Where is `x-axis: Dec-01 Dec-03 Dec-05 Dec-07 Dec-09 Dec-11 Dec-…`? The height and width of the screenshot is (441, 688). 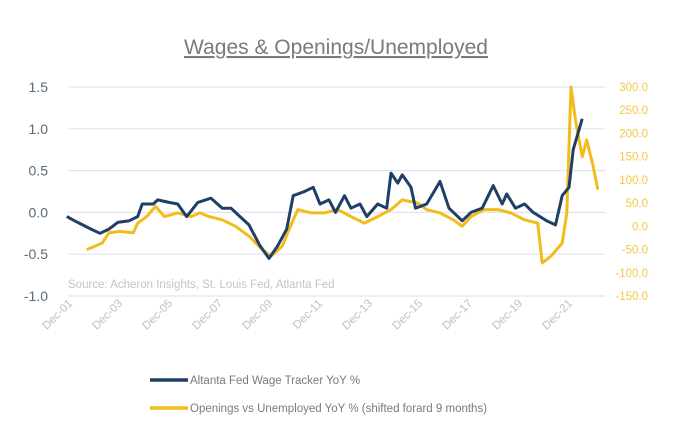 x-axis: Dec-01 Dec-03 Dec-05 Dec-07 Dec-09 Dec-11 Dec-… is located at coordinates (307, 315).